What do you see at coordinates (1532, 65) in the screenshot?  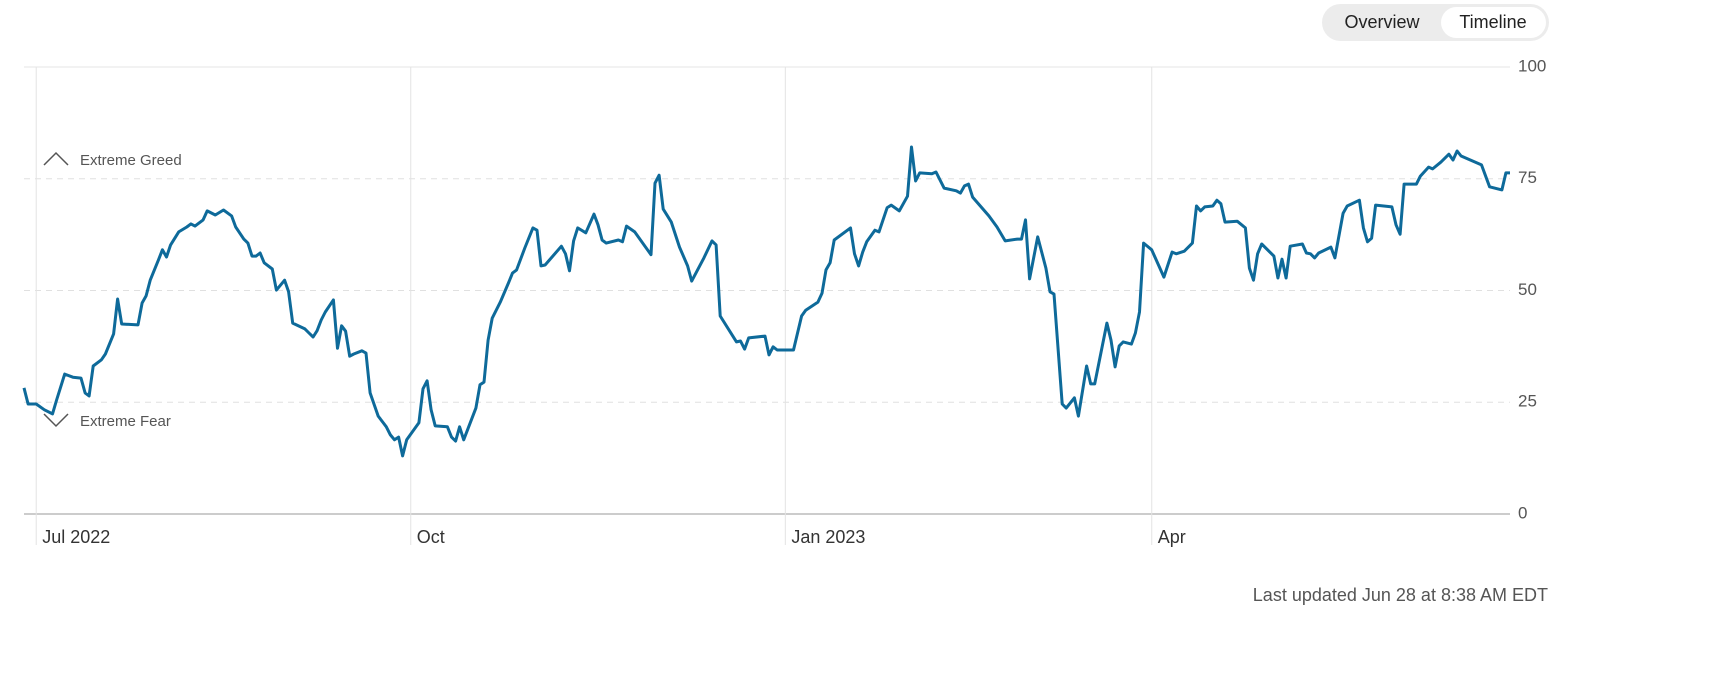 I see `y-tick-label: 100` at bounding box center [1532, 65].